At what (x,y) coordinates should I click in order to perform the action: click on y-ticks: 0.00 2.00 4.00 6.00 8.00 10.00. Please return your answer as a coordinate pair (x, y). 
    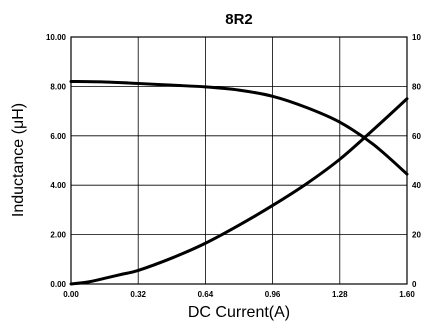
    Looking at the image, I should click on (56, 161).